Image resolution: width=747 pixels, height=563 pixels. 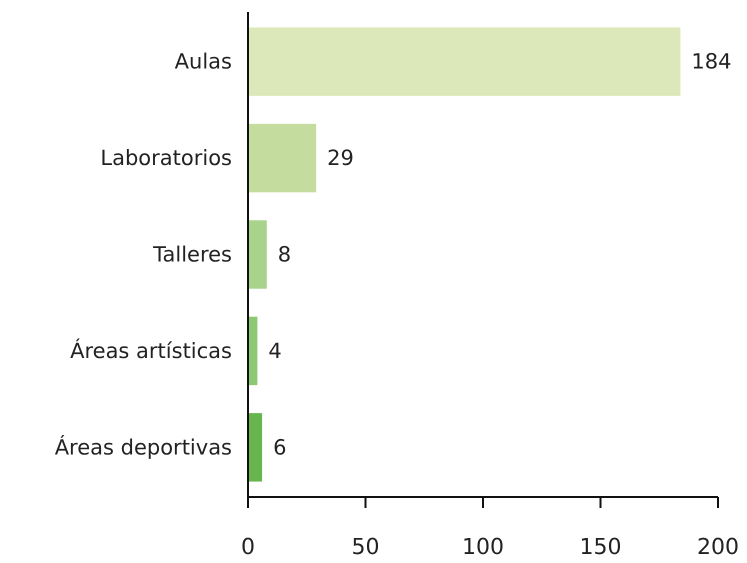 What do you see at coordinates (143, 447) in the screenshot?
I see `y-tick-label: Áreas deportivas` at bounding box center [143, 447].